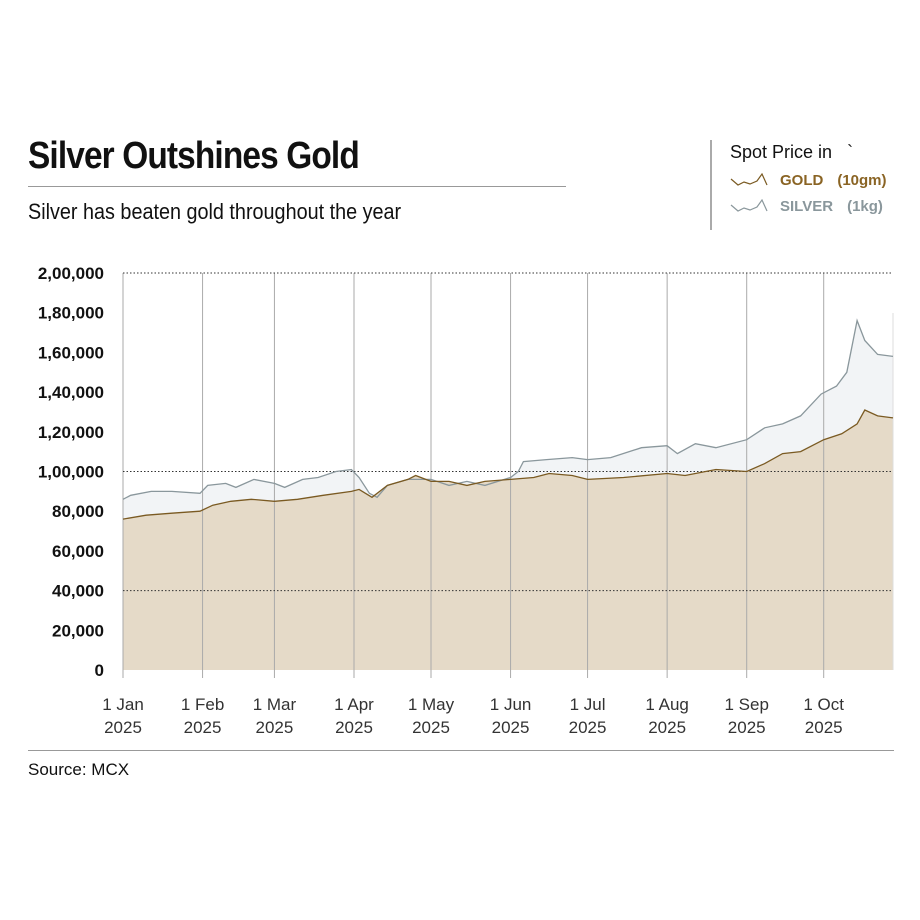 The width and height of the screenshot is (920, 920). I want to click on gold-line, so click(508, 464).